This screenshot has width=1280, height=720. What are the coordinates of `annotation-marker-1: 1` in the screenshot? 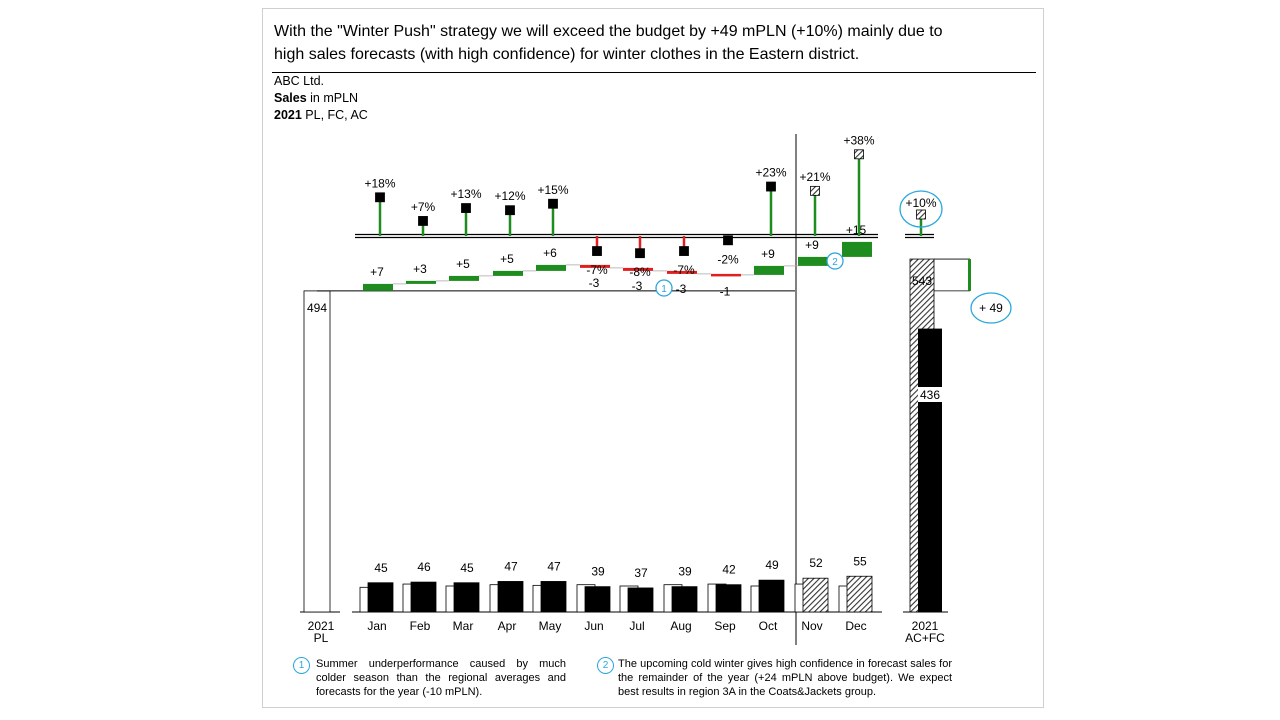 It's located at (664, 289).